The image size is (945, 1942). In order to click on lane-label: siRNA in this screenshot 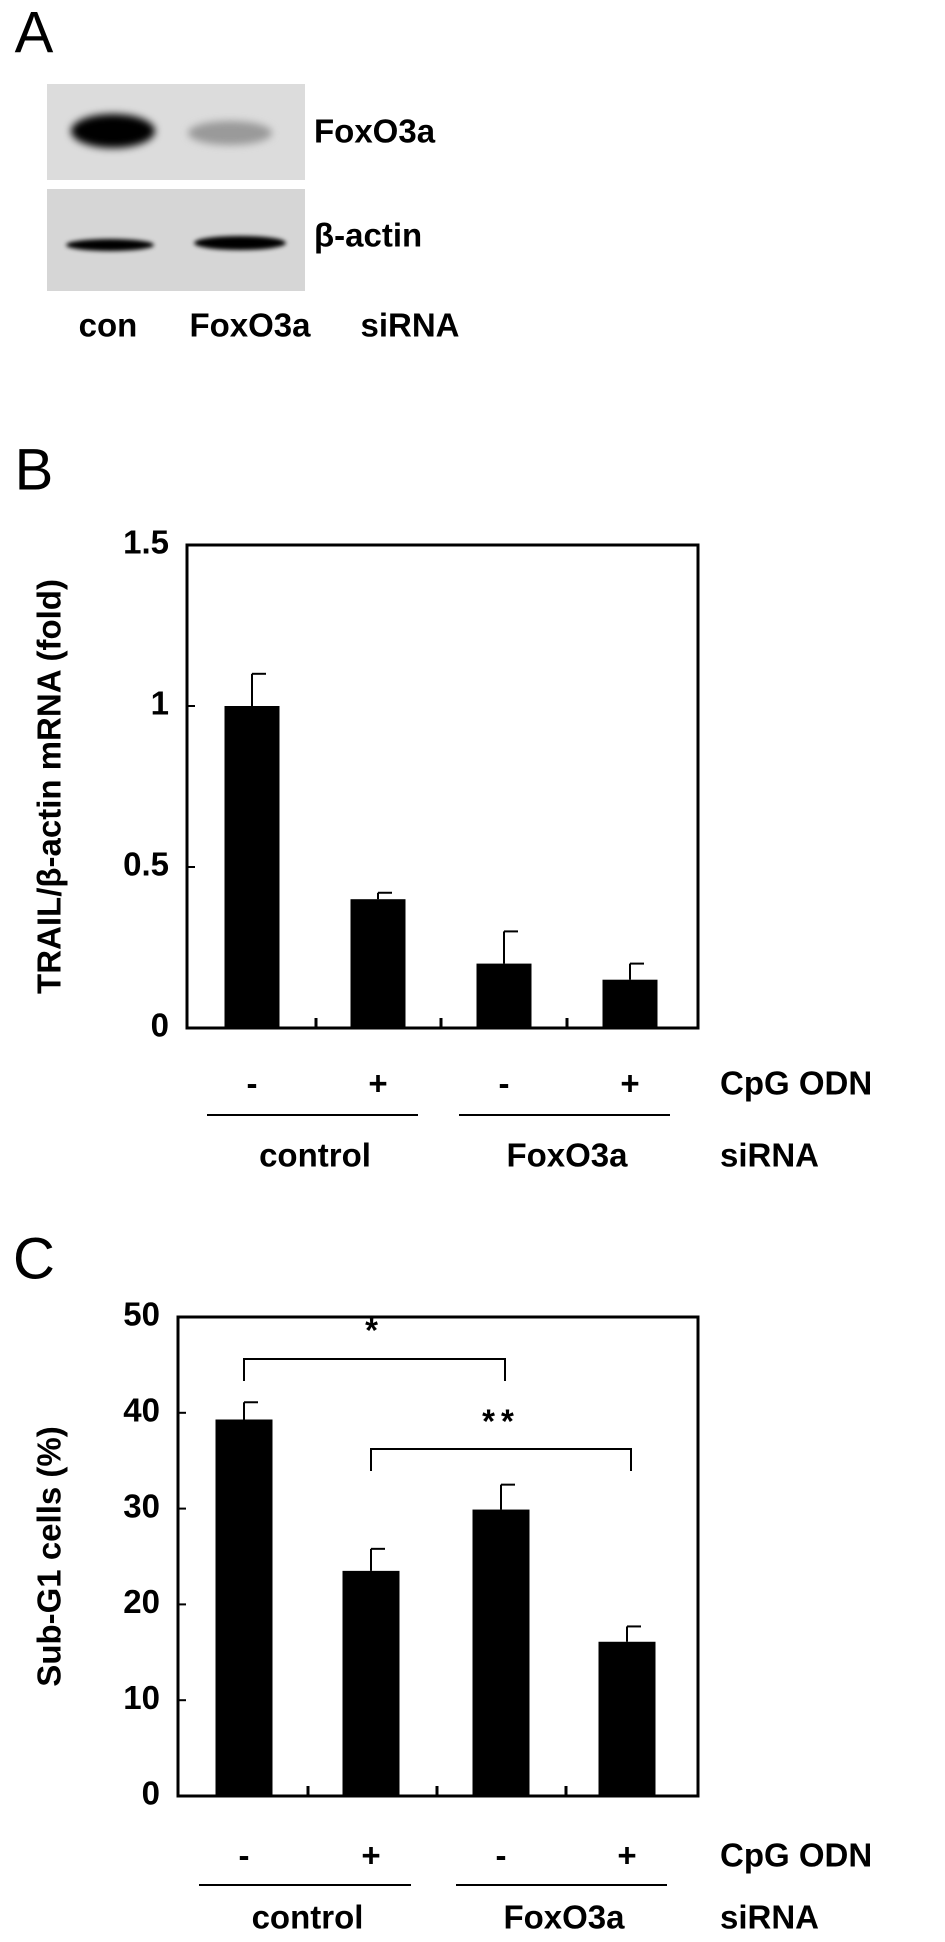, I will do `click(409, 325)`.